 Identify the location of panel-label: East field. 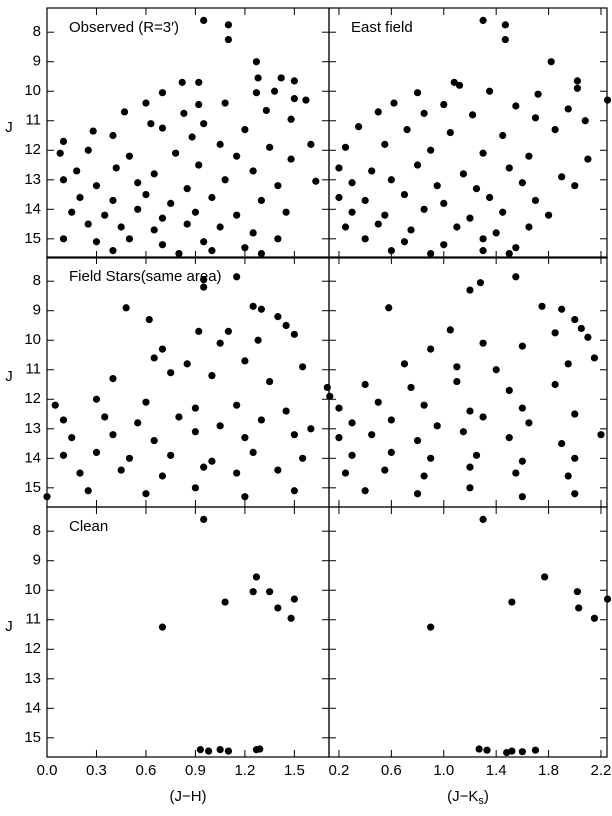
(382, 27).